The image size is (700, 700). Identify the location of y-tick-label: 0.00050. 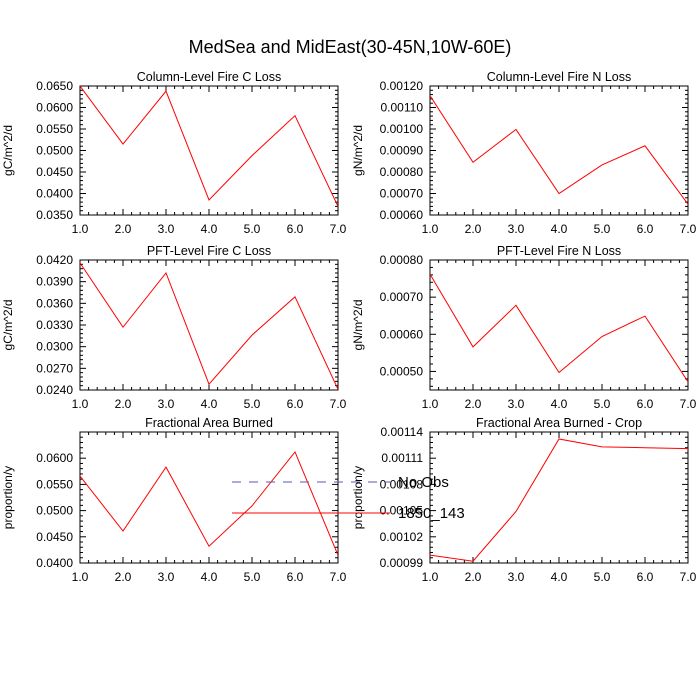
(402, 371).